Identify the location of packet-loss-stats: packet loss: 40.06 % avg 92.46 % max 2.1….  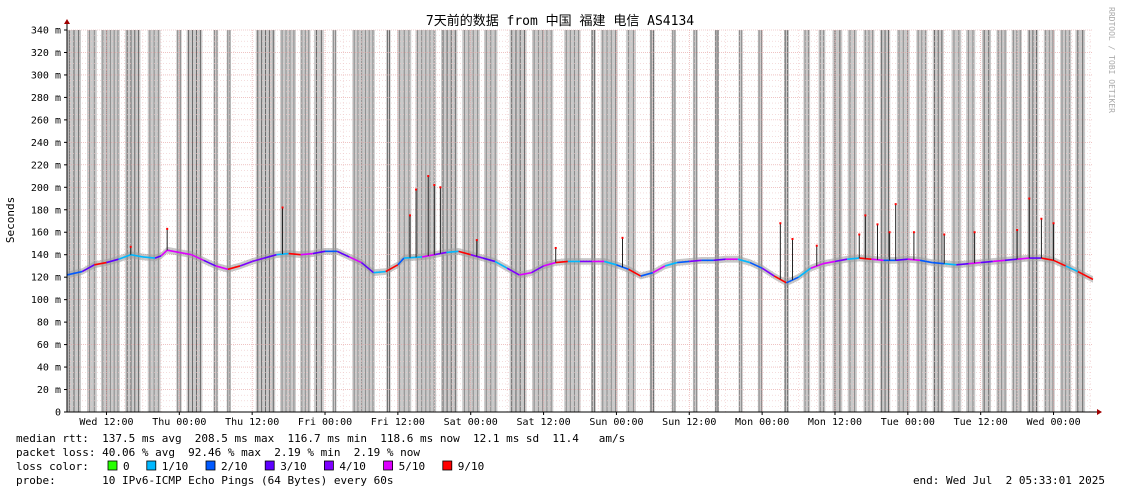
(218, 452).